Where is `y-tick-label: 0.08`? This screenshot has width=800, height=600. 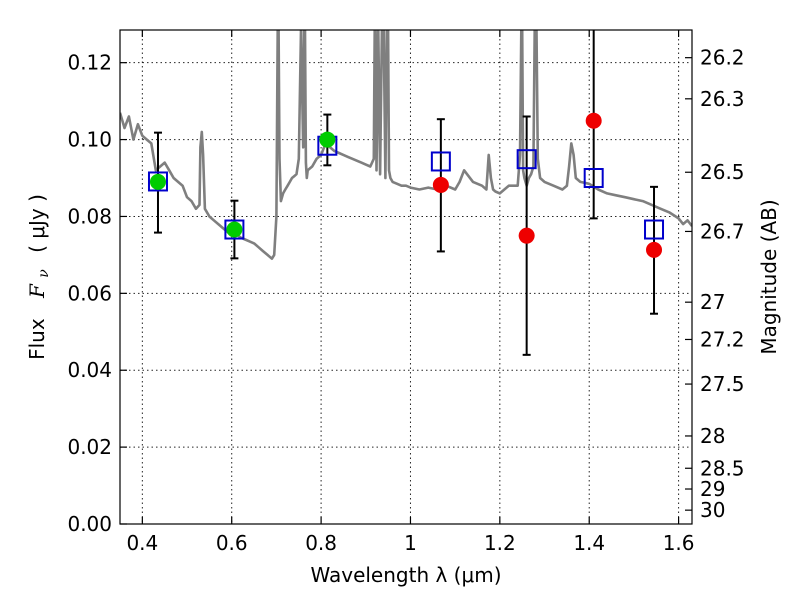
y-tick-label: 0.08 is located at coordinates (89, 216).